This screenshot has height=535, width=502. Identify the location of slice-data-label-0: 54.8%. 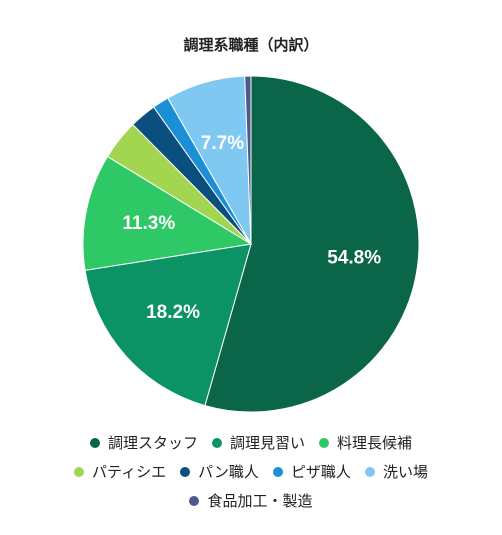
(354, 257).